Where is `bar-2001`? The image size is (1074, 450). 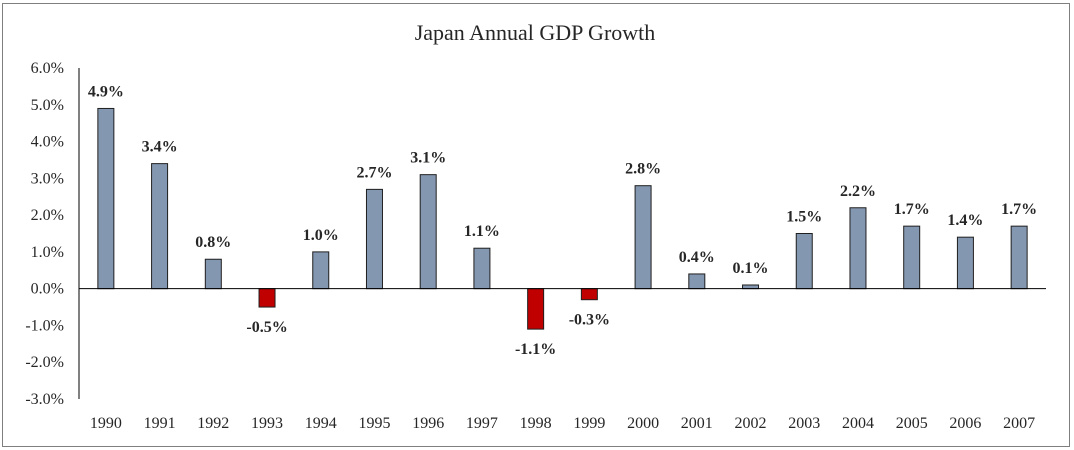 bar-2001 is located at coordinates (697, 281).